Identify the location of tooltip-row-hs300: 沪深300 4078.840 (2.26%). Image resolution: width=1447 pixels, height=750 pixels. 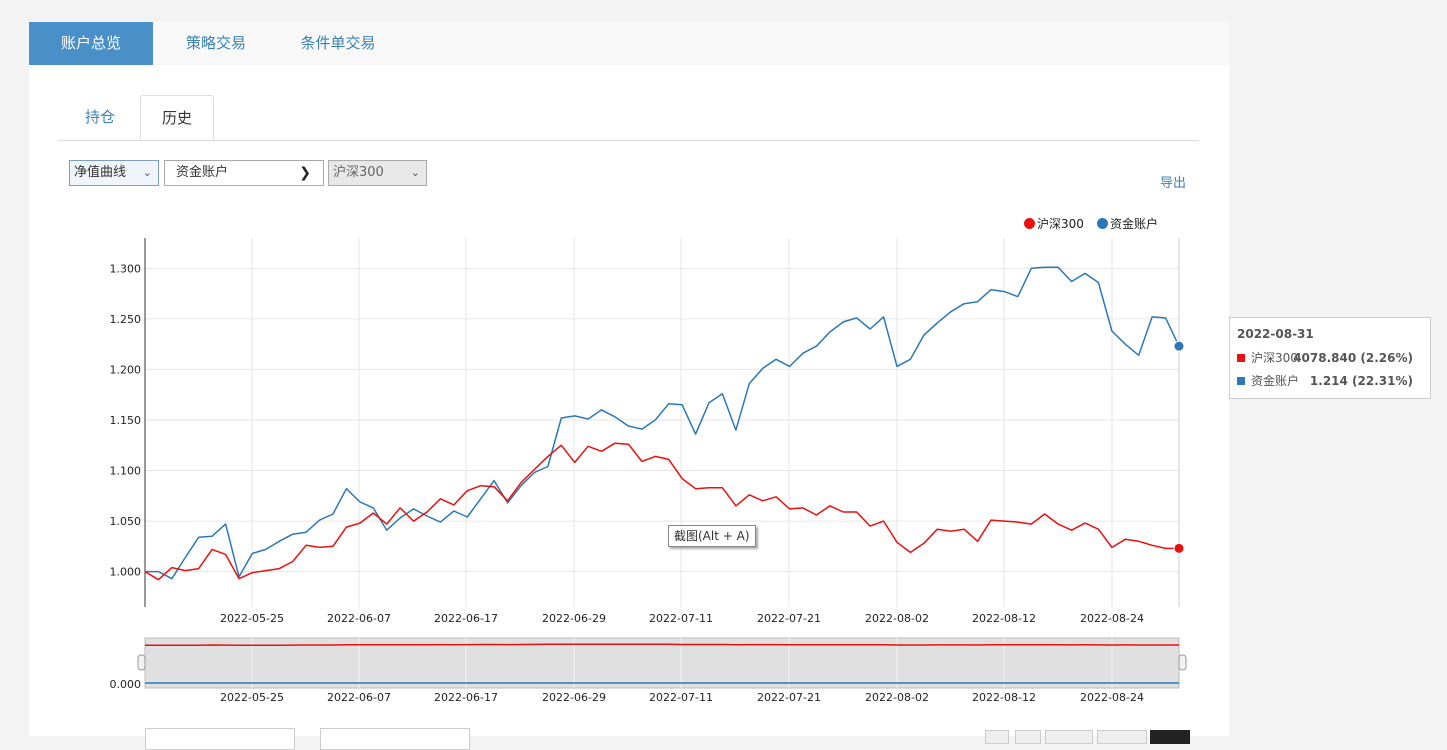
(1332, 358).